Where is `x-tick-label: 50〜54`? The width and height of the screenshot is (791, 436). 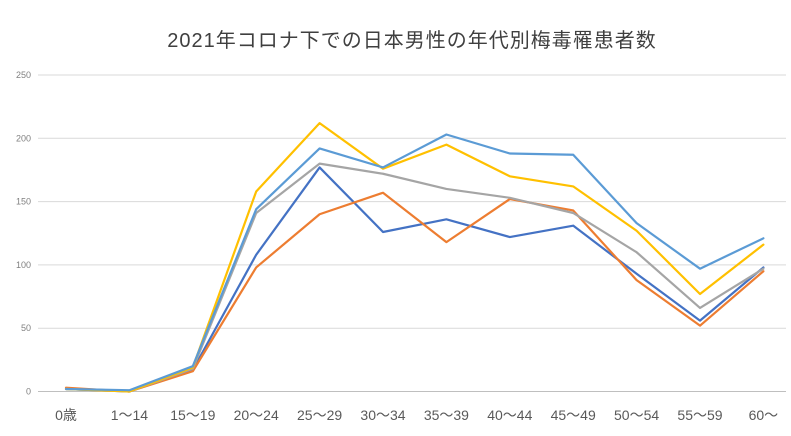
x-tick-label: 50〜54 is located at coordinates (636, 415).